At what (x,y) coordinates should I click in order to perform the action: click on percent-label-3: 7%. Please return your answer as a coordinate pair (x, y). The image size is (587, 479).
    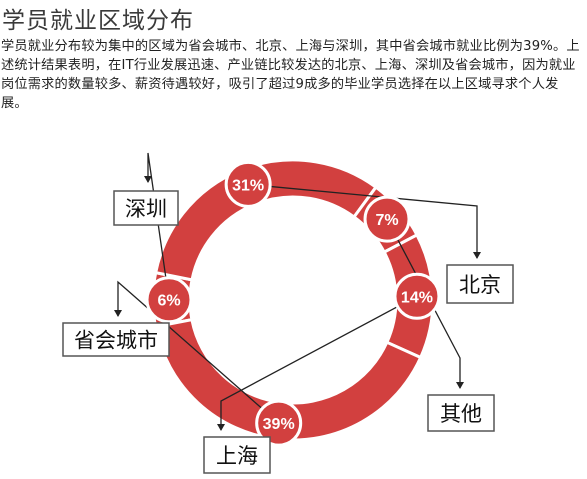
    Looking at the image, I should click on (386, 220).